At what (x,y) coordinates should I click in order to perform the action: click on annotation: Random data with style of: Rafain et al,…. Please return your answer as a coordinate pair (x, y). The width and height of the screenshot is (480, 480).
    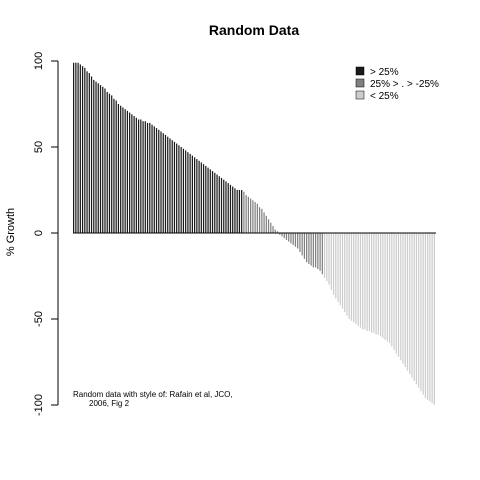
    Looking at the image, I should click on (153, 399).